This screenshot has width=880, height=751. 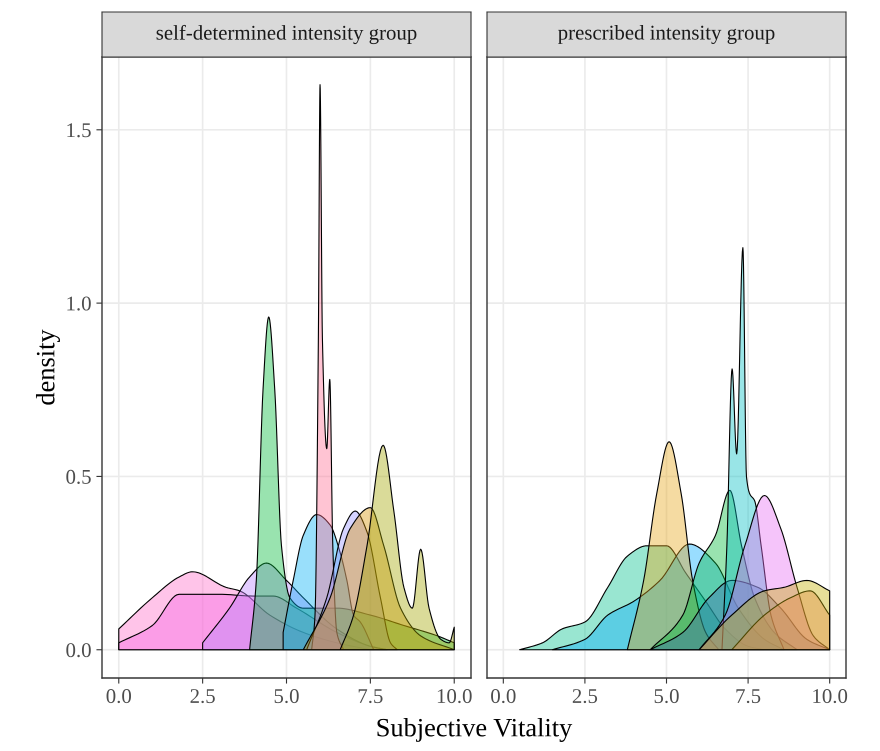 I want to click on y-tick-label: 0.0, so click(x=78, y=650).